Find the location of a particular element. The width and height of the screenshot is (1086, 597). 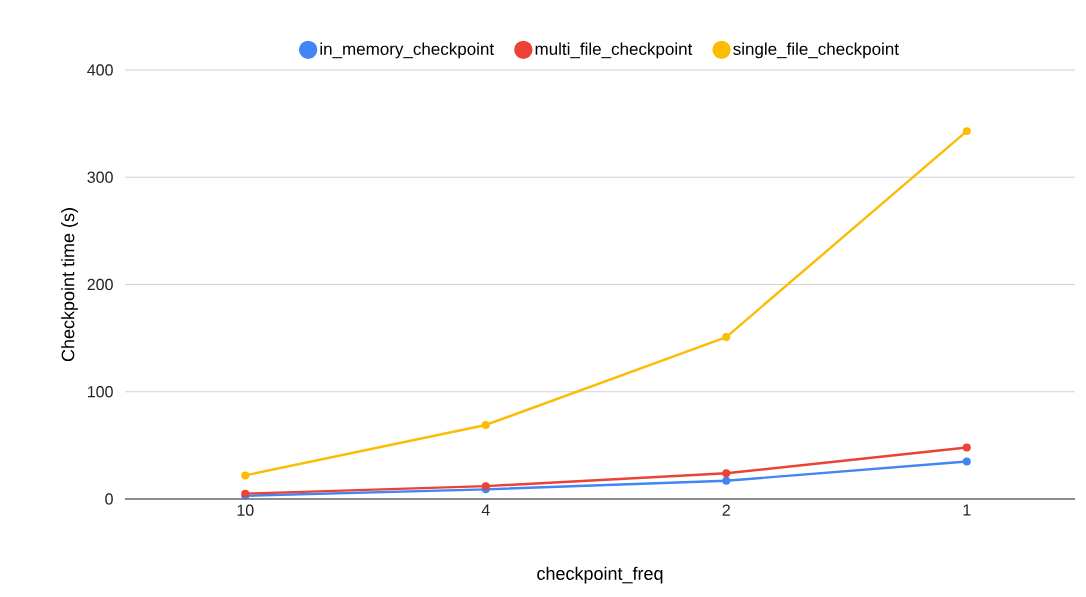

y-tick-label: 100 is located at coordinates (100, 392).